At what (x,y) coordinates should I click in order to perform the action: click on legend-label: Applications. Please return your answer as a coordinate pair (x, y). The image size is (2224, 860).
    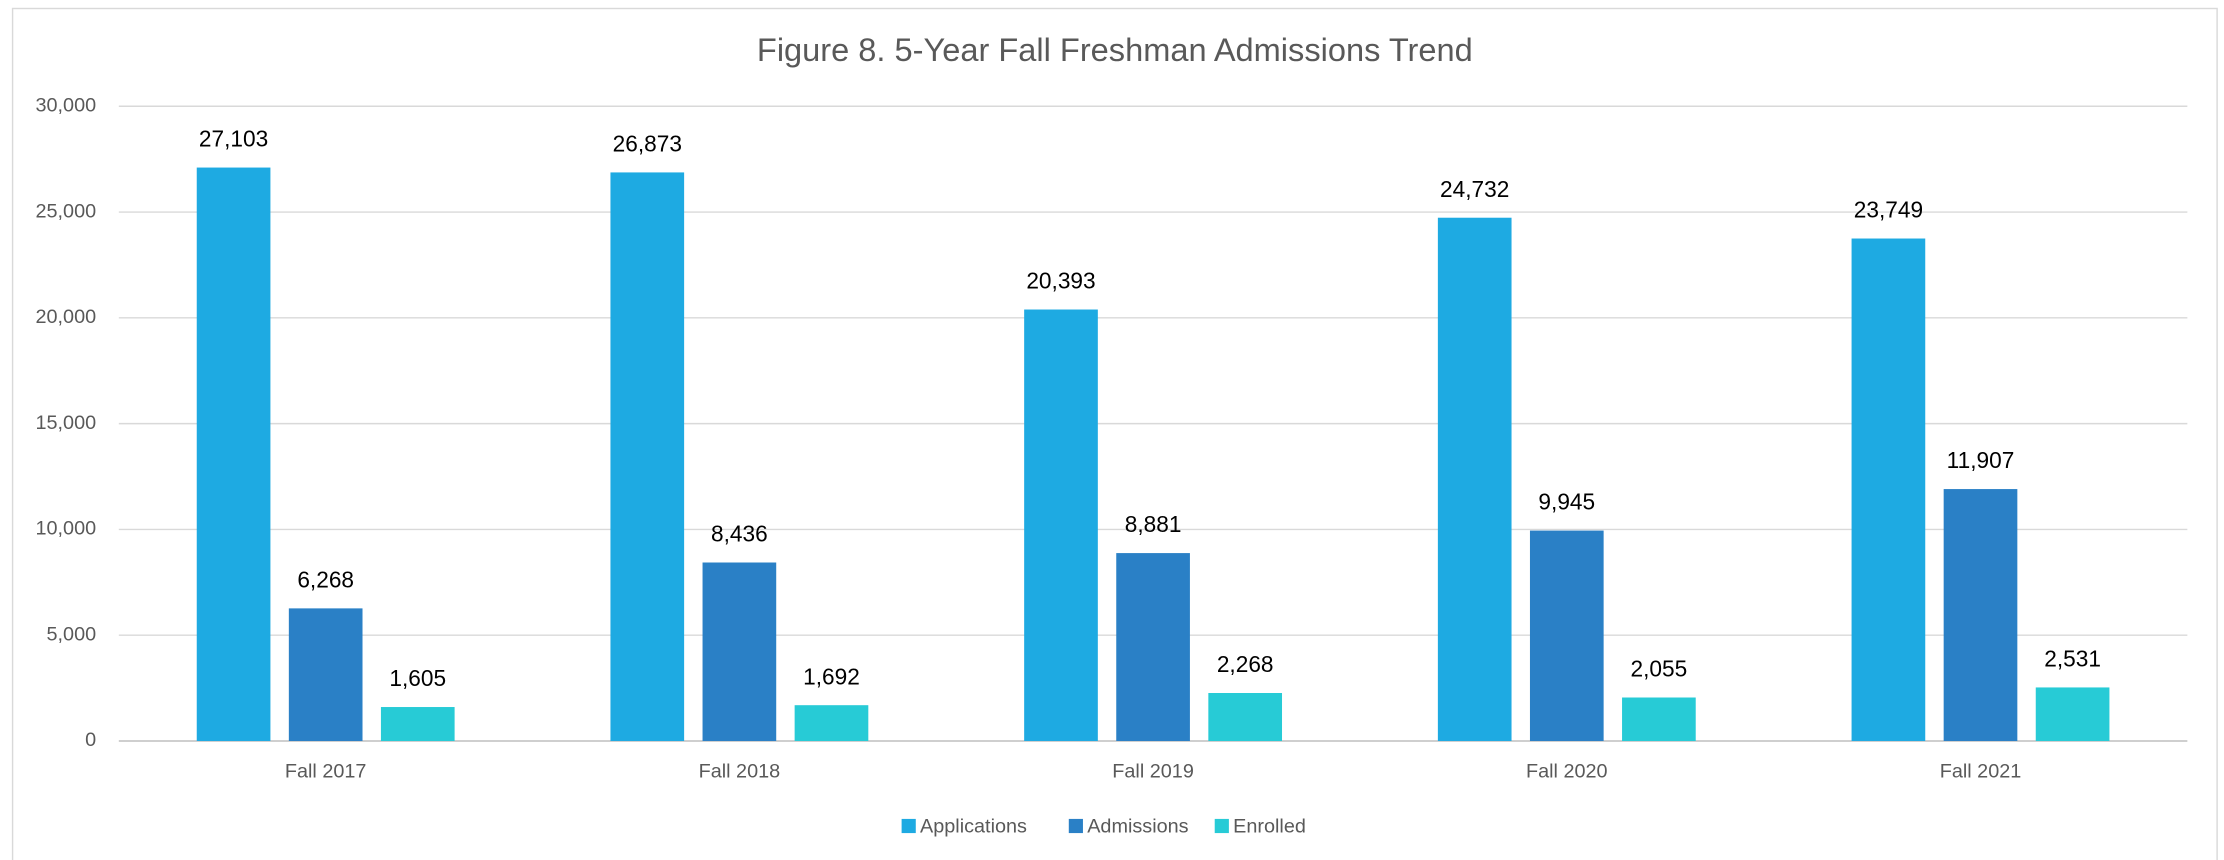
    Looking at the image, I should click on (973, 827).